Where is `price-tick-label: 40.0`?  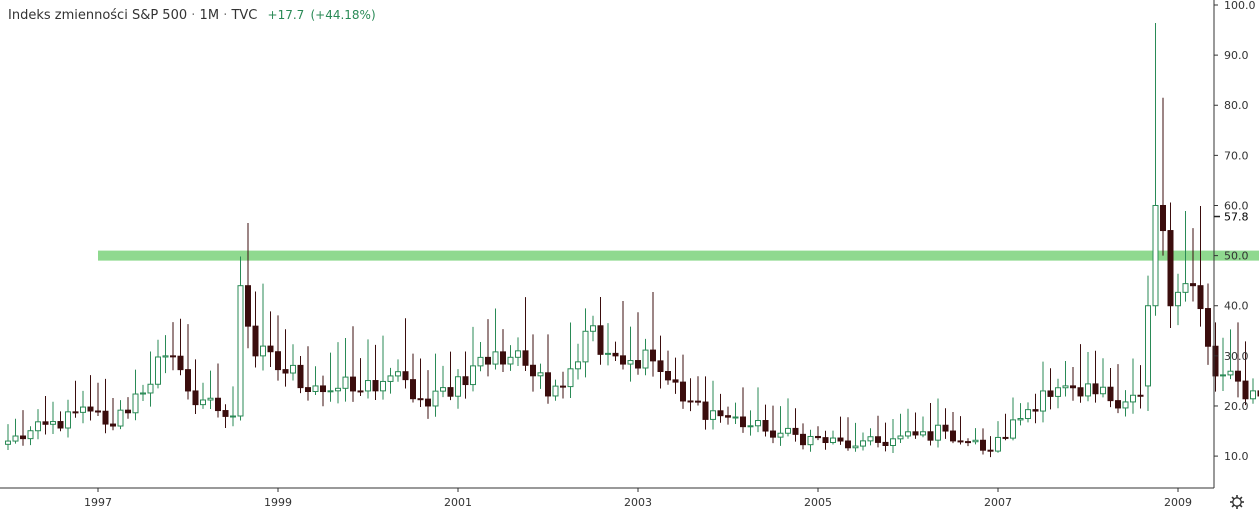
price-tick-label: 40.0 is located at coordinates (1236, 306).